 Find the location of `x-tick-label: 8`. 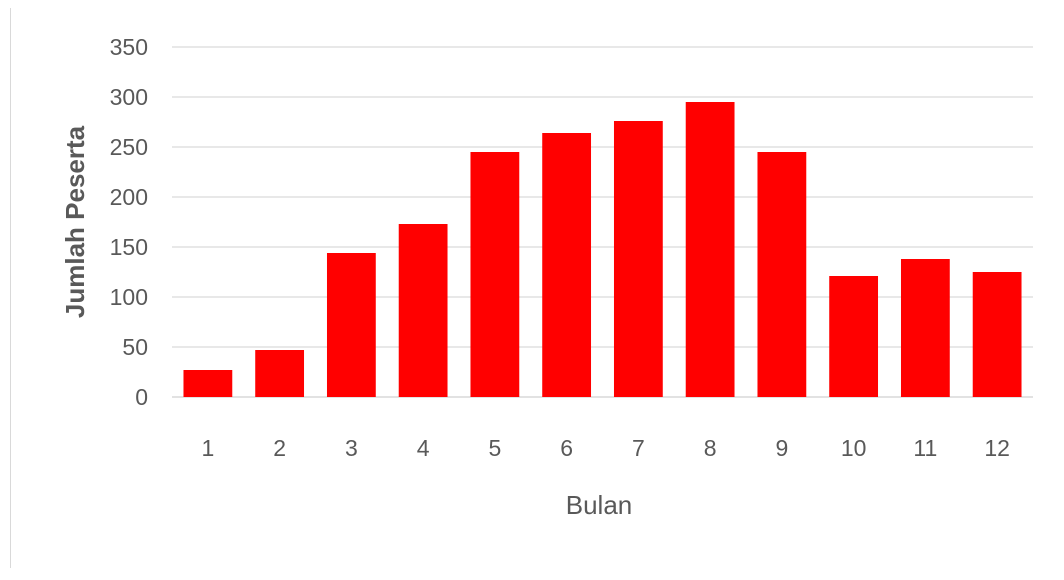

x-tick-label: 8 is located at coordinates (710, 448).